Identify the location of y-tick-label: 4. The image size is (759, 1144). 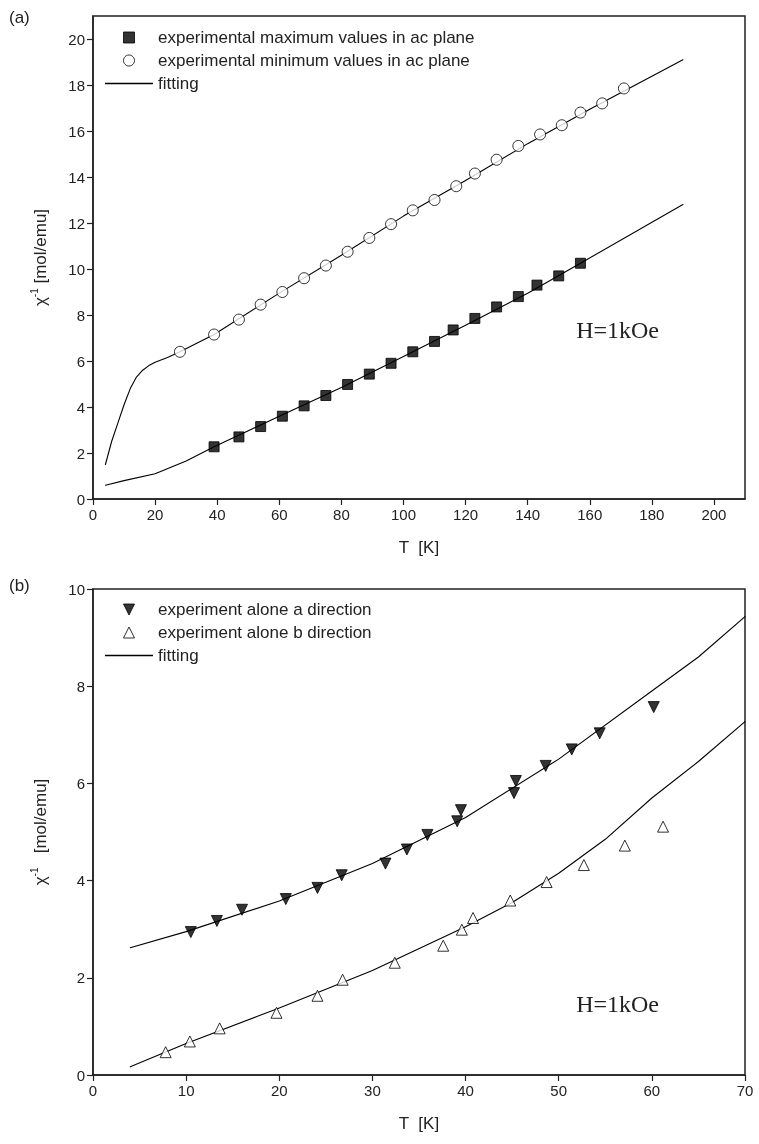
(80, 881).